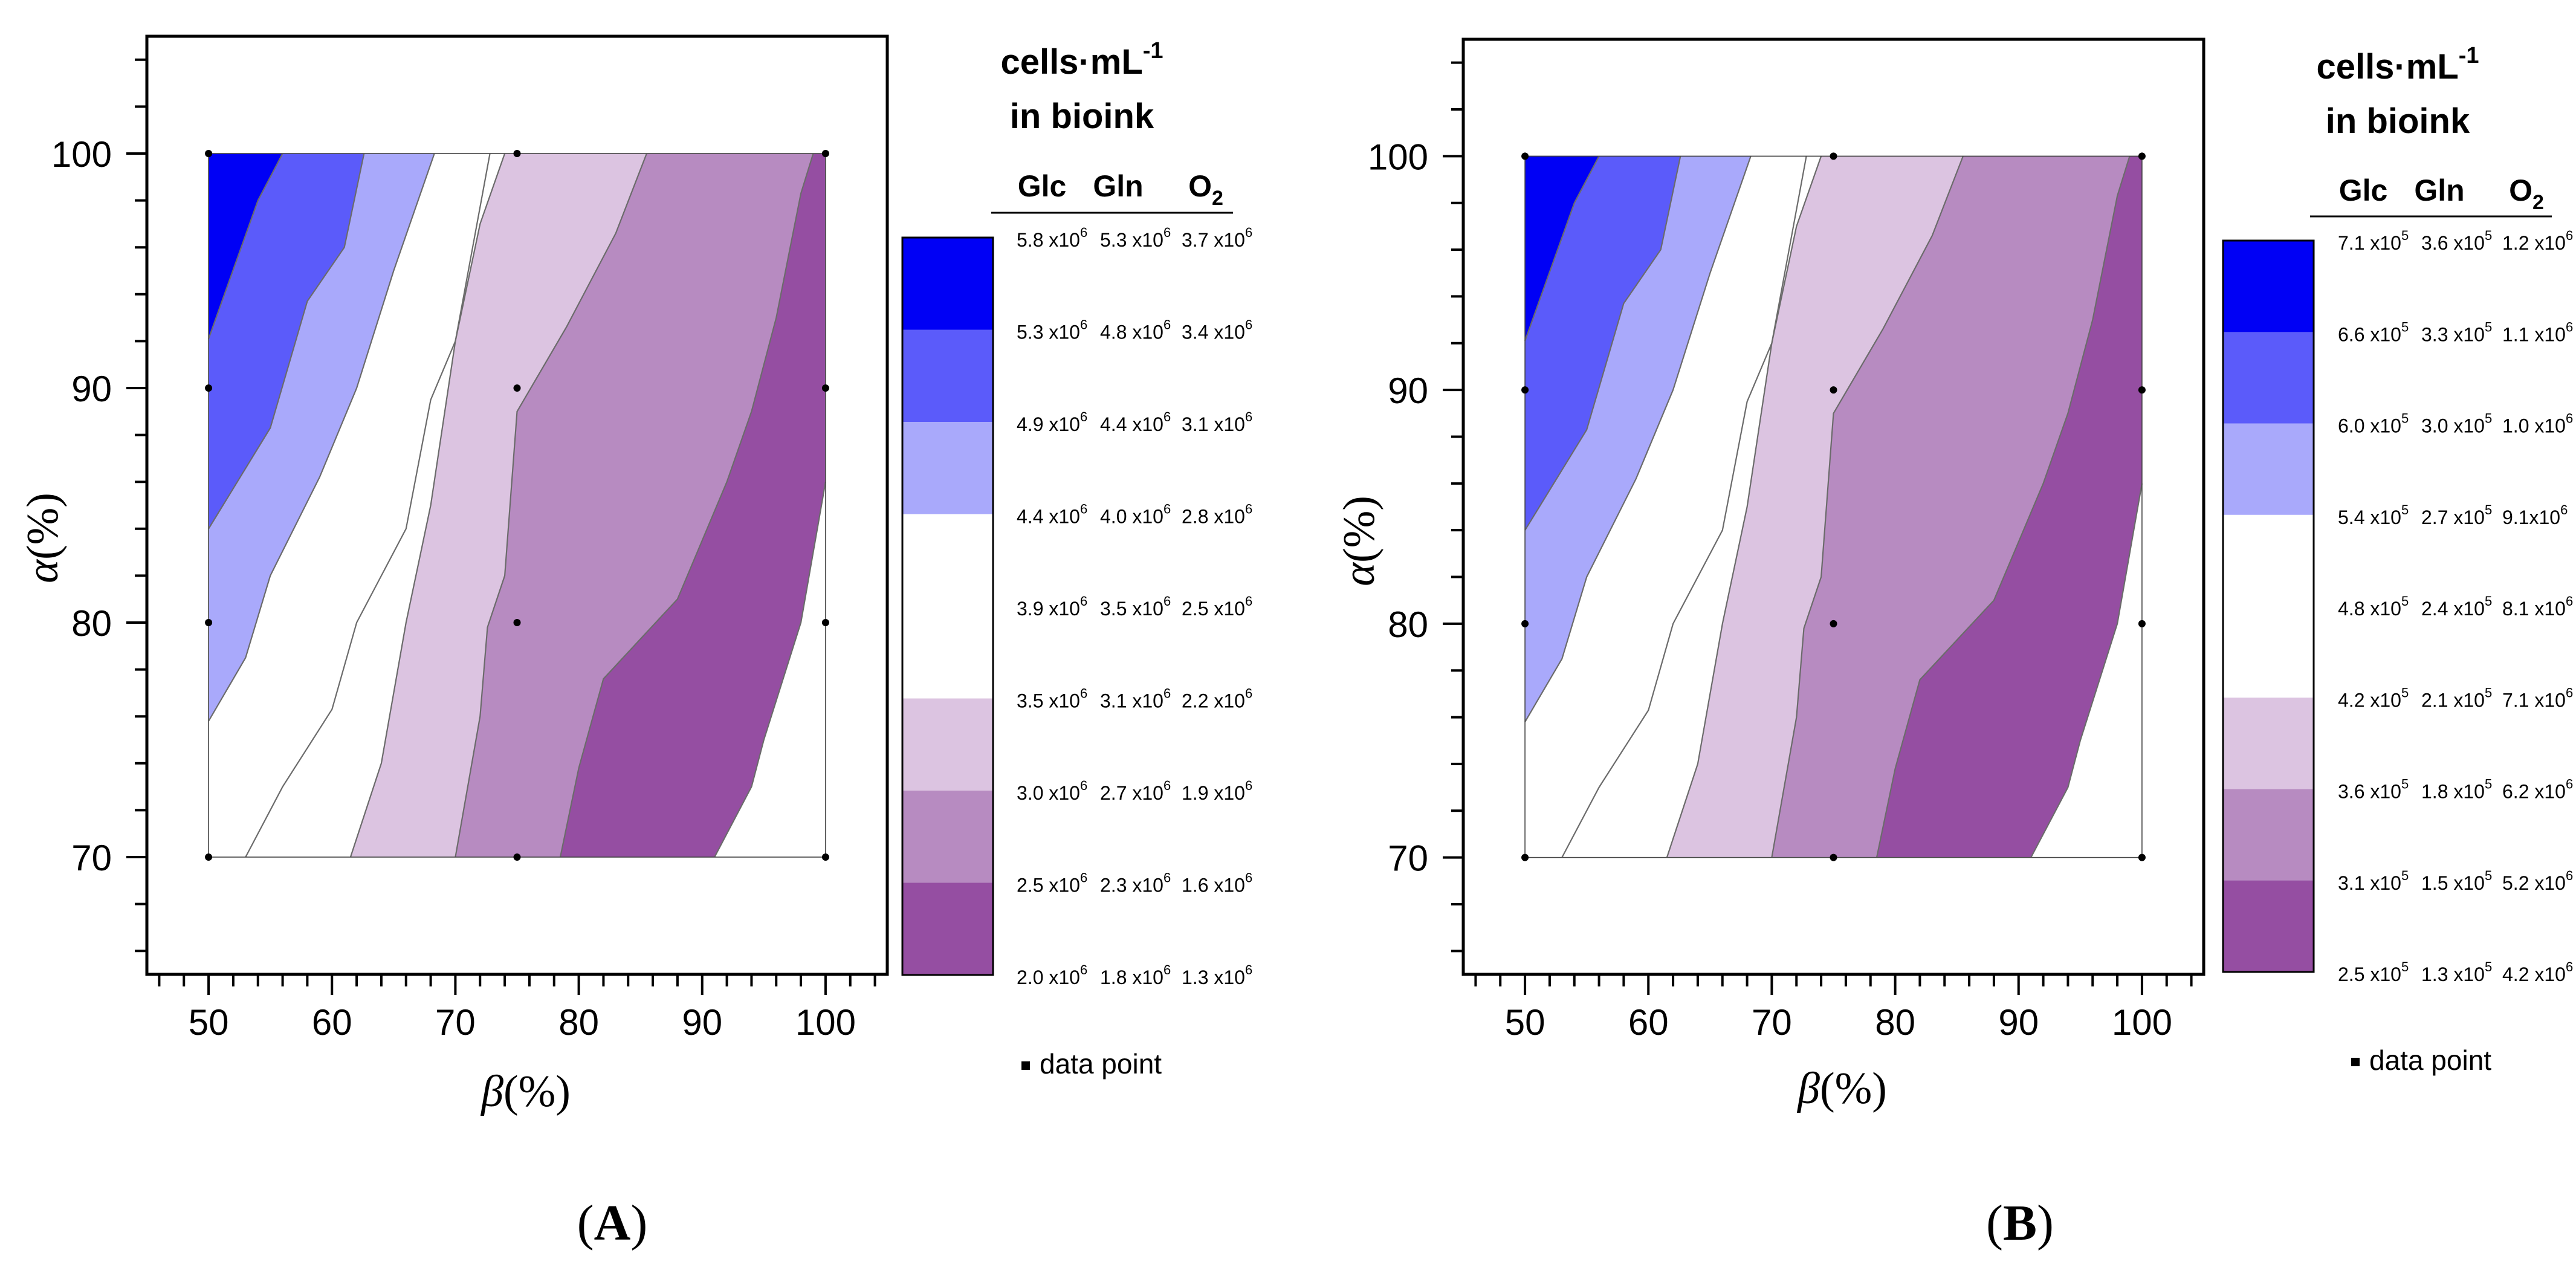 The width and height of the screenshot is (2576, 1279). What do you see at coordinates (2534, 700) in the screenshot?
I see `legend-level-value: 7.1 x10` at bounding box center [2534, 700].